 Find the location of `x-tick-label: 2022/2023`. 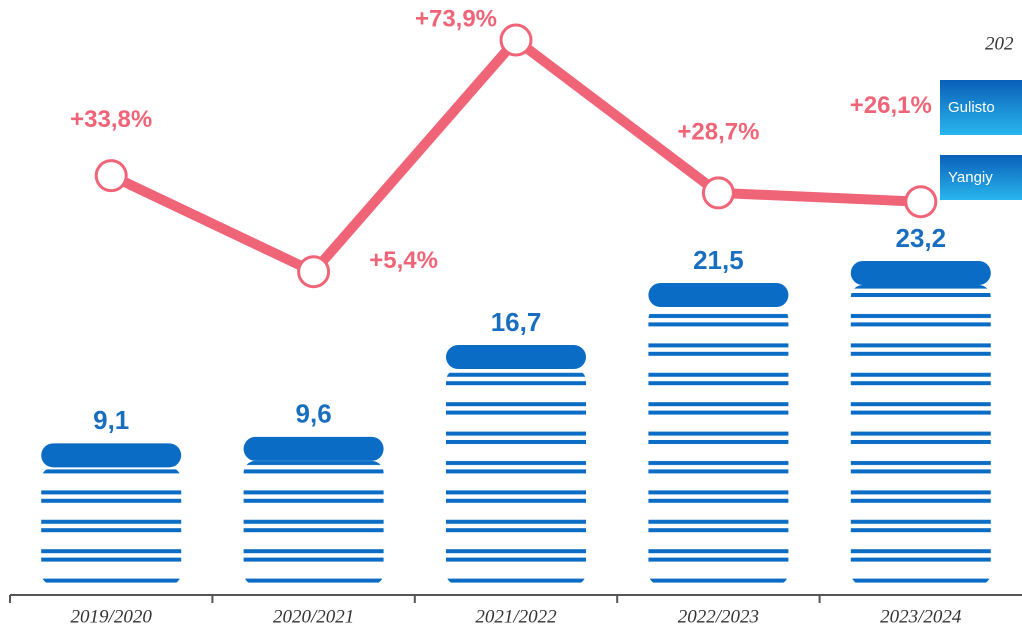

x-tick-label: 2022/2023 is located at coordinates (718, 616).